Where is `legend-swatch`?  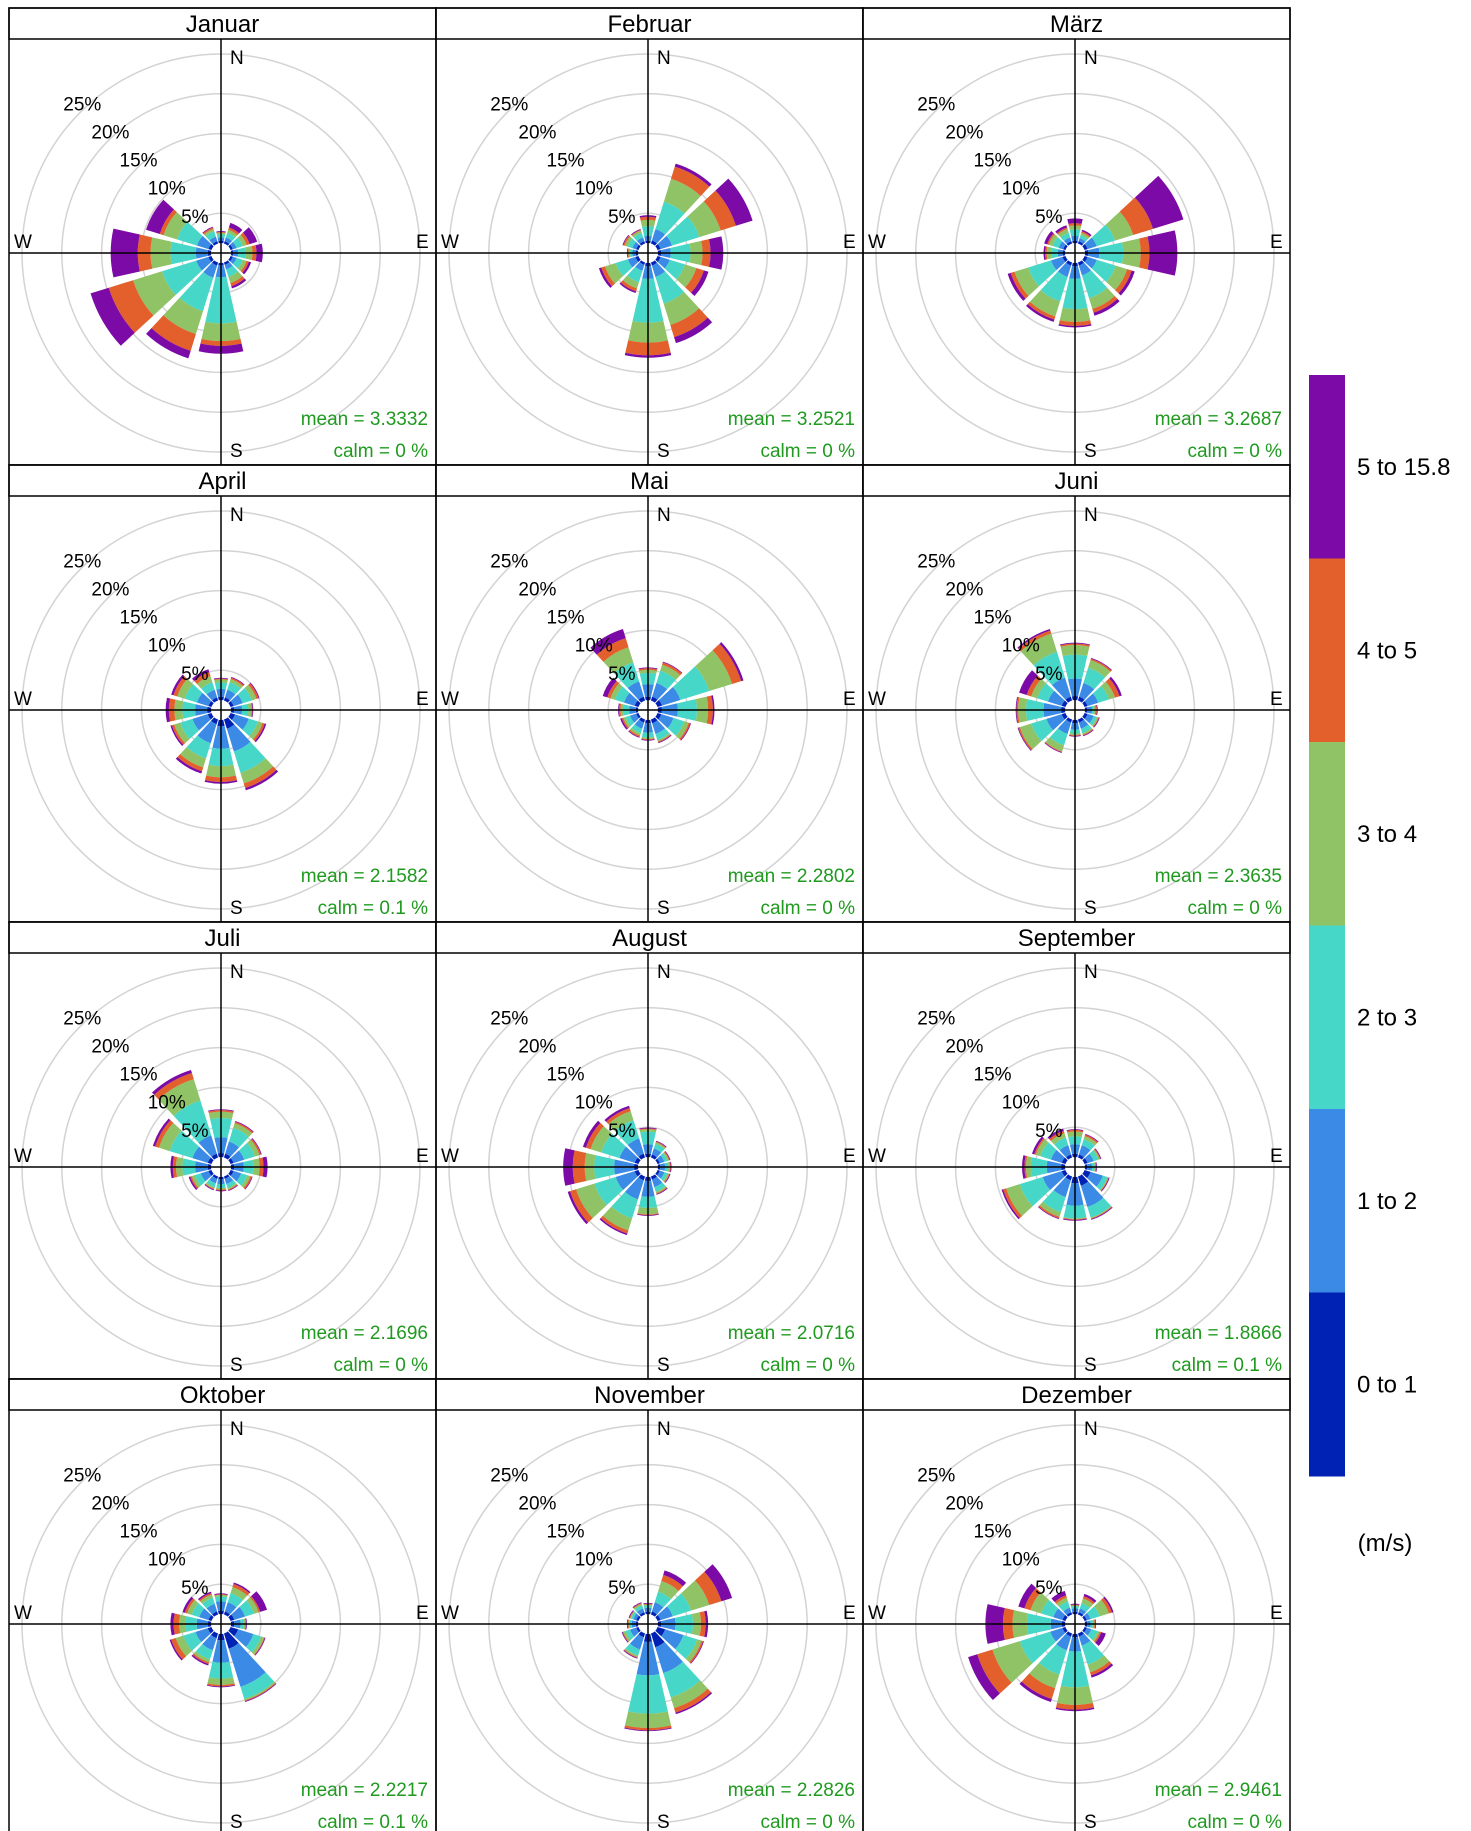 legend-swatch is located at coordinates (1327, 1384).